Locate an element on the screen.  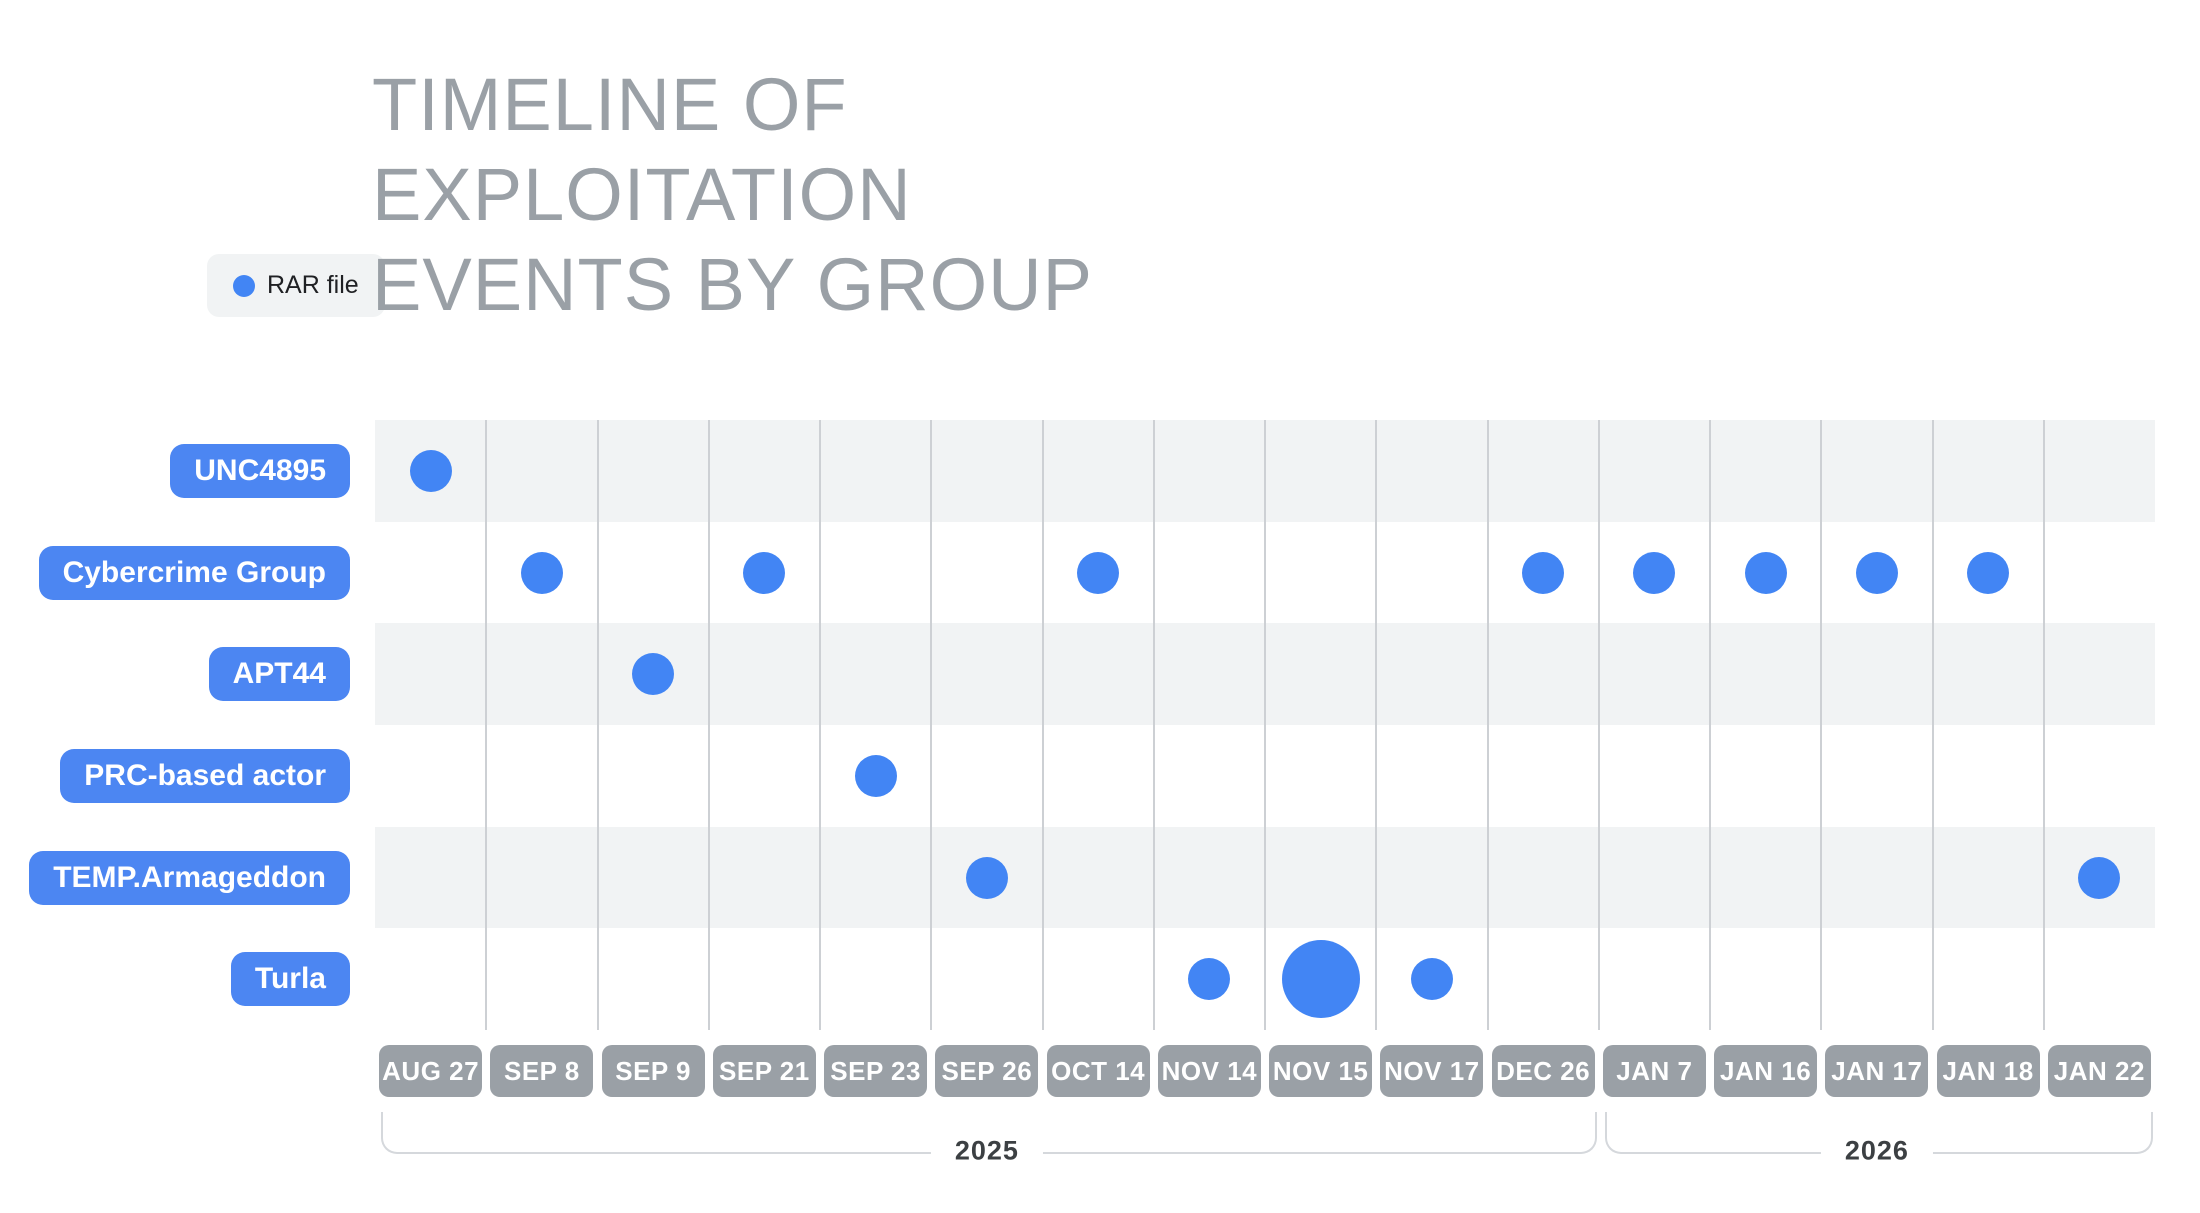
date-label-pill: SEP 21 is located at coordinates (764, 1071).